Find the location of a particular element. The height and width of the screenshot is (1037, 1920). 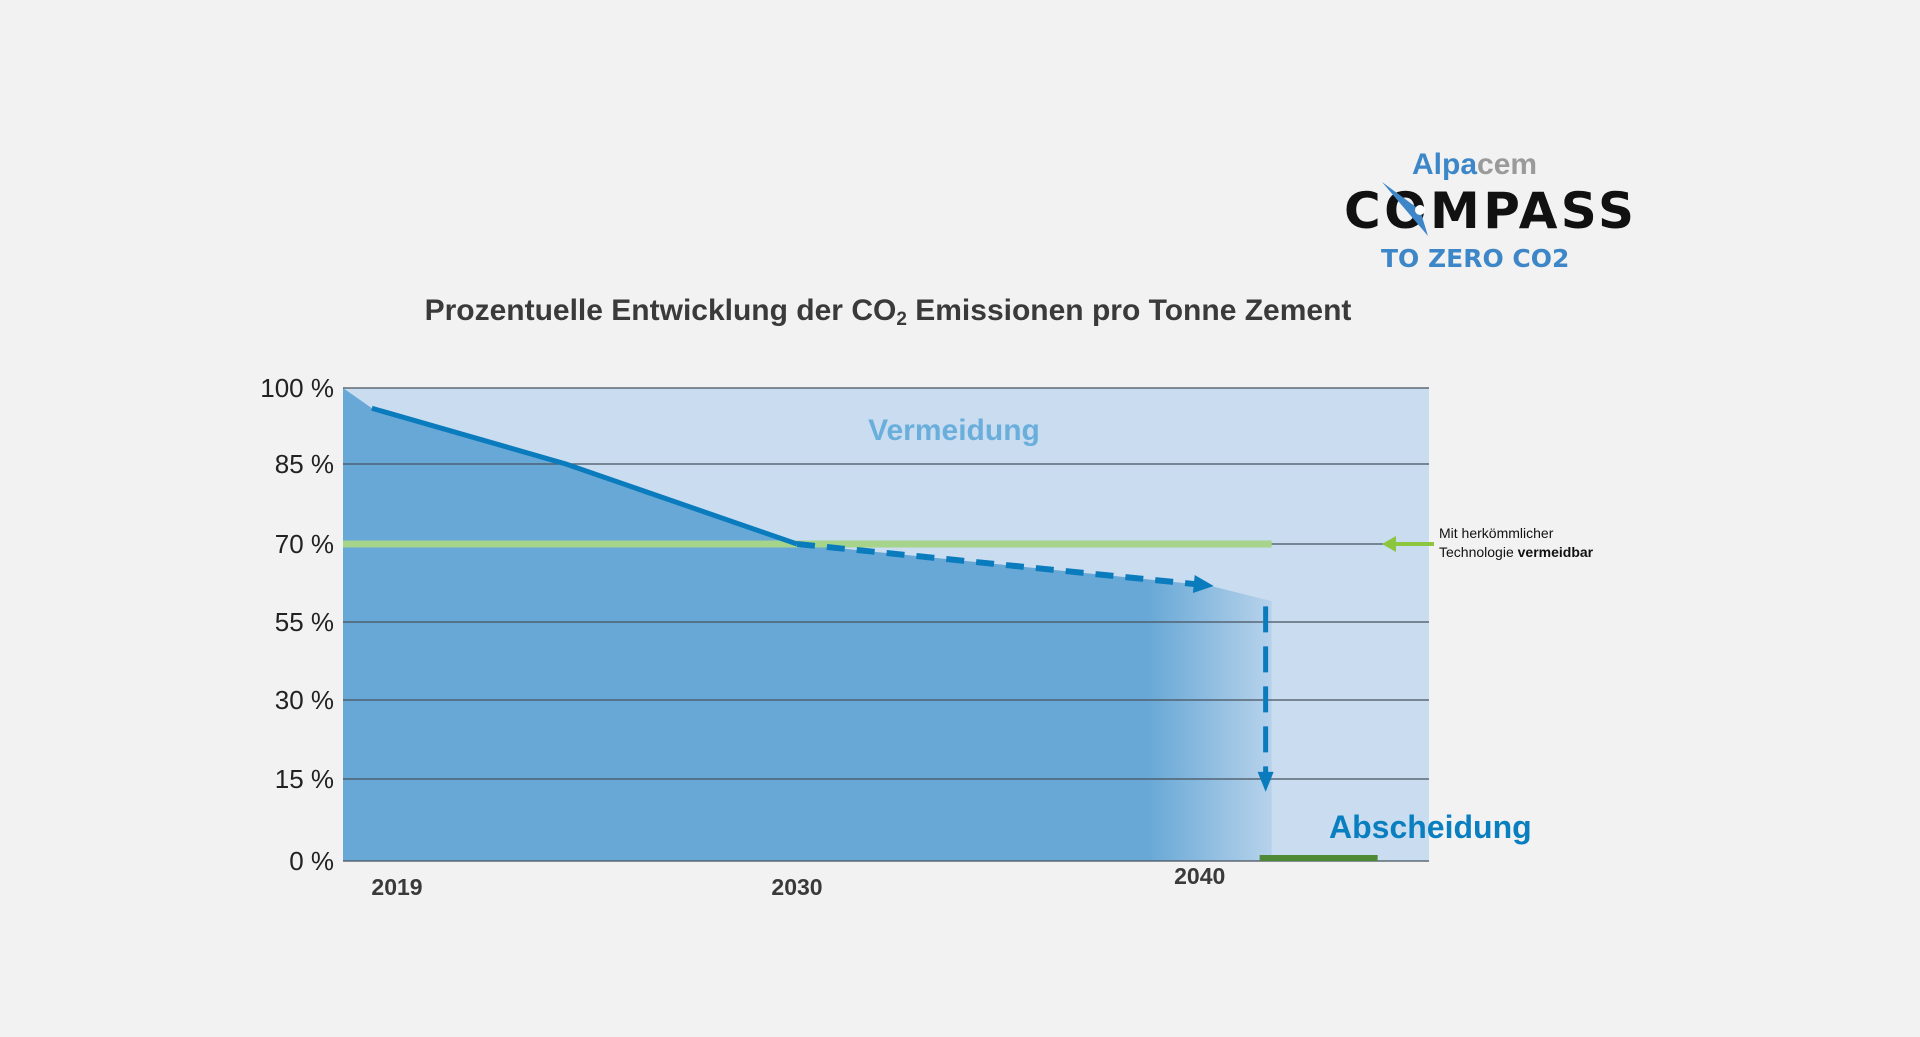

capture-bar is located at coordinates (1318, 858).